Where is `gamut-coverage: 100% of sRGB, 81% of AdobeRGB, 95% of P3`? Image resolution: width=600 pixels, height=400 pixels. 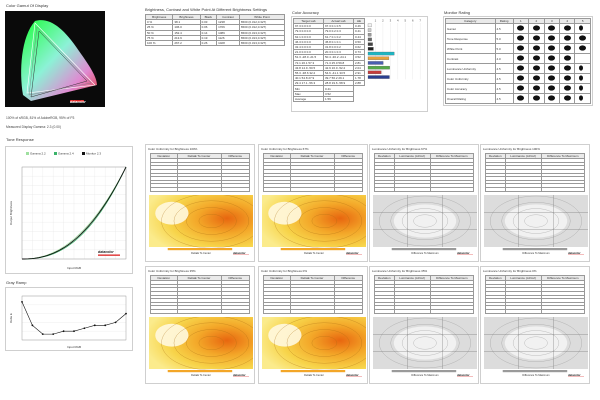
gamut-coverage: 100% of sRGB, 81% of AdobeRGB, 95% of P3 is located at coordinates (40, 118).